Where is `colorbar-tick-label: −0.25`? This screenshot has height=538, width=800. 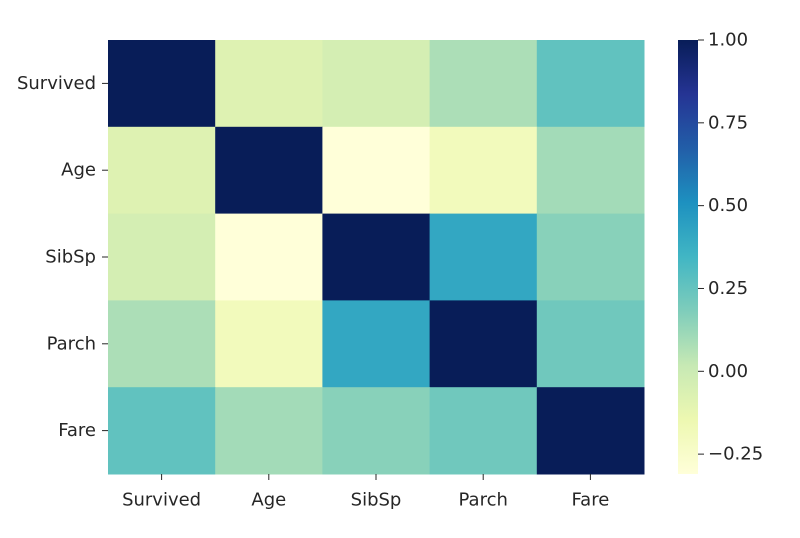
colorbar-tick-label: −0.25 is located at coordinates (735, 454).